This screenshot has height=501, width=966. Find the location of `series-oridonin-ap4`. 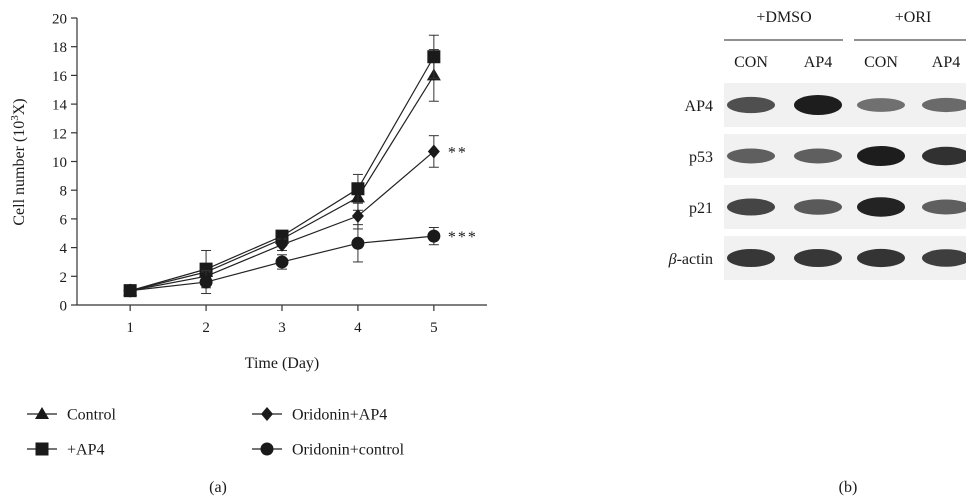

series-oridonin-ap4 is located at coordinates (282, 216).